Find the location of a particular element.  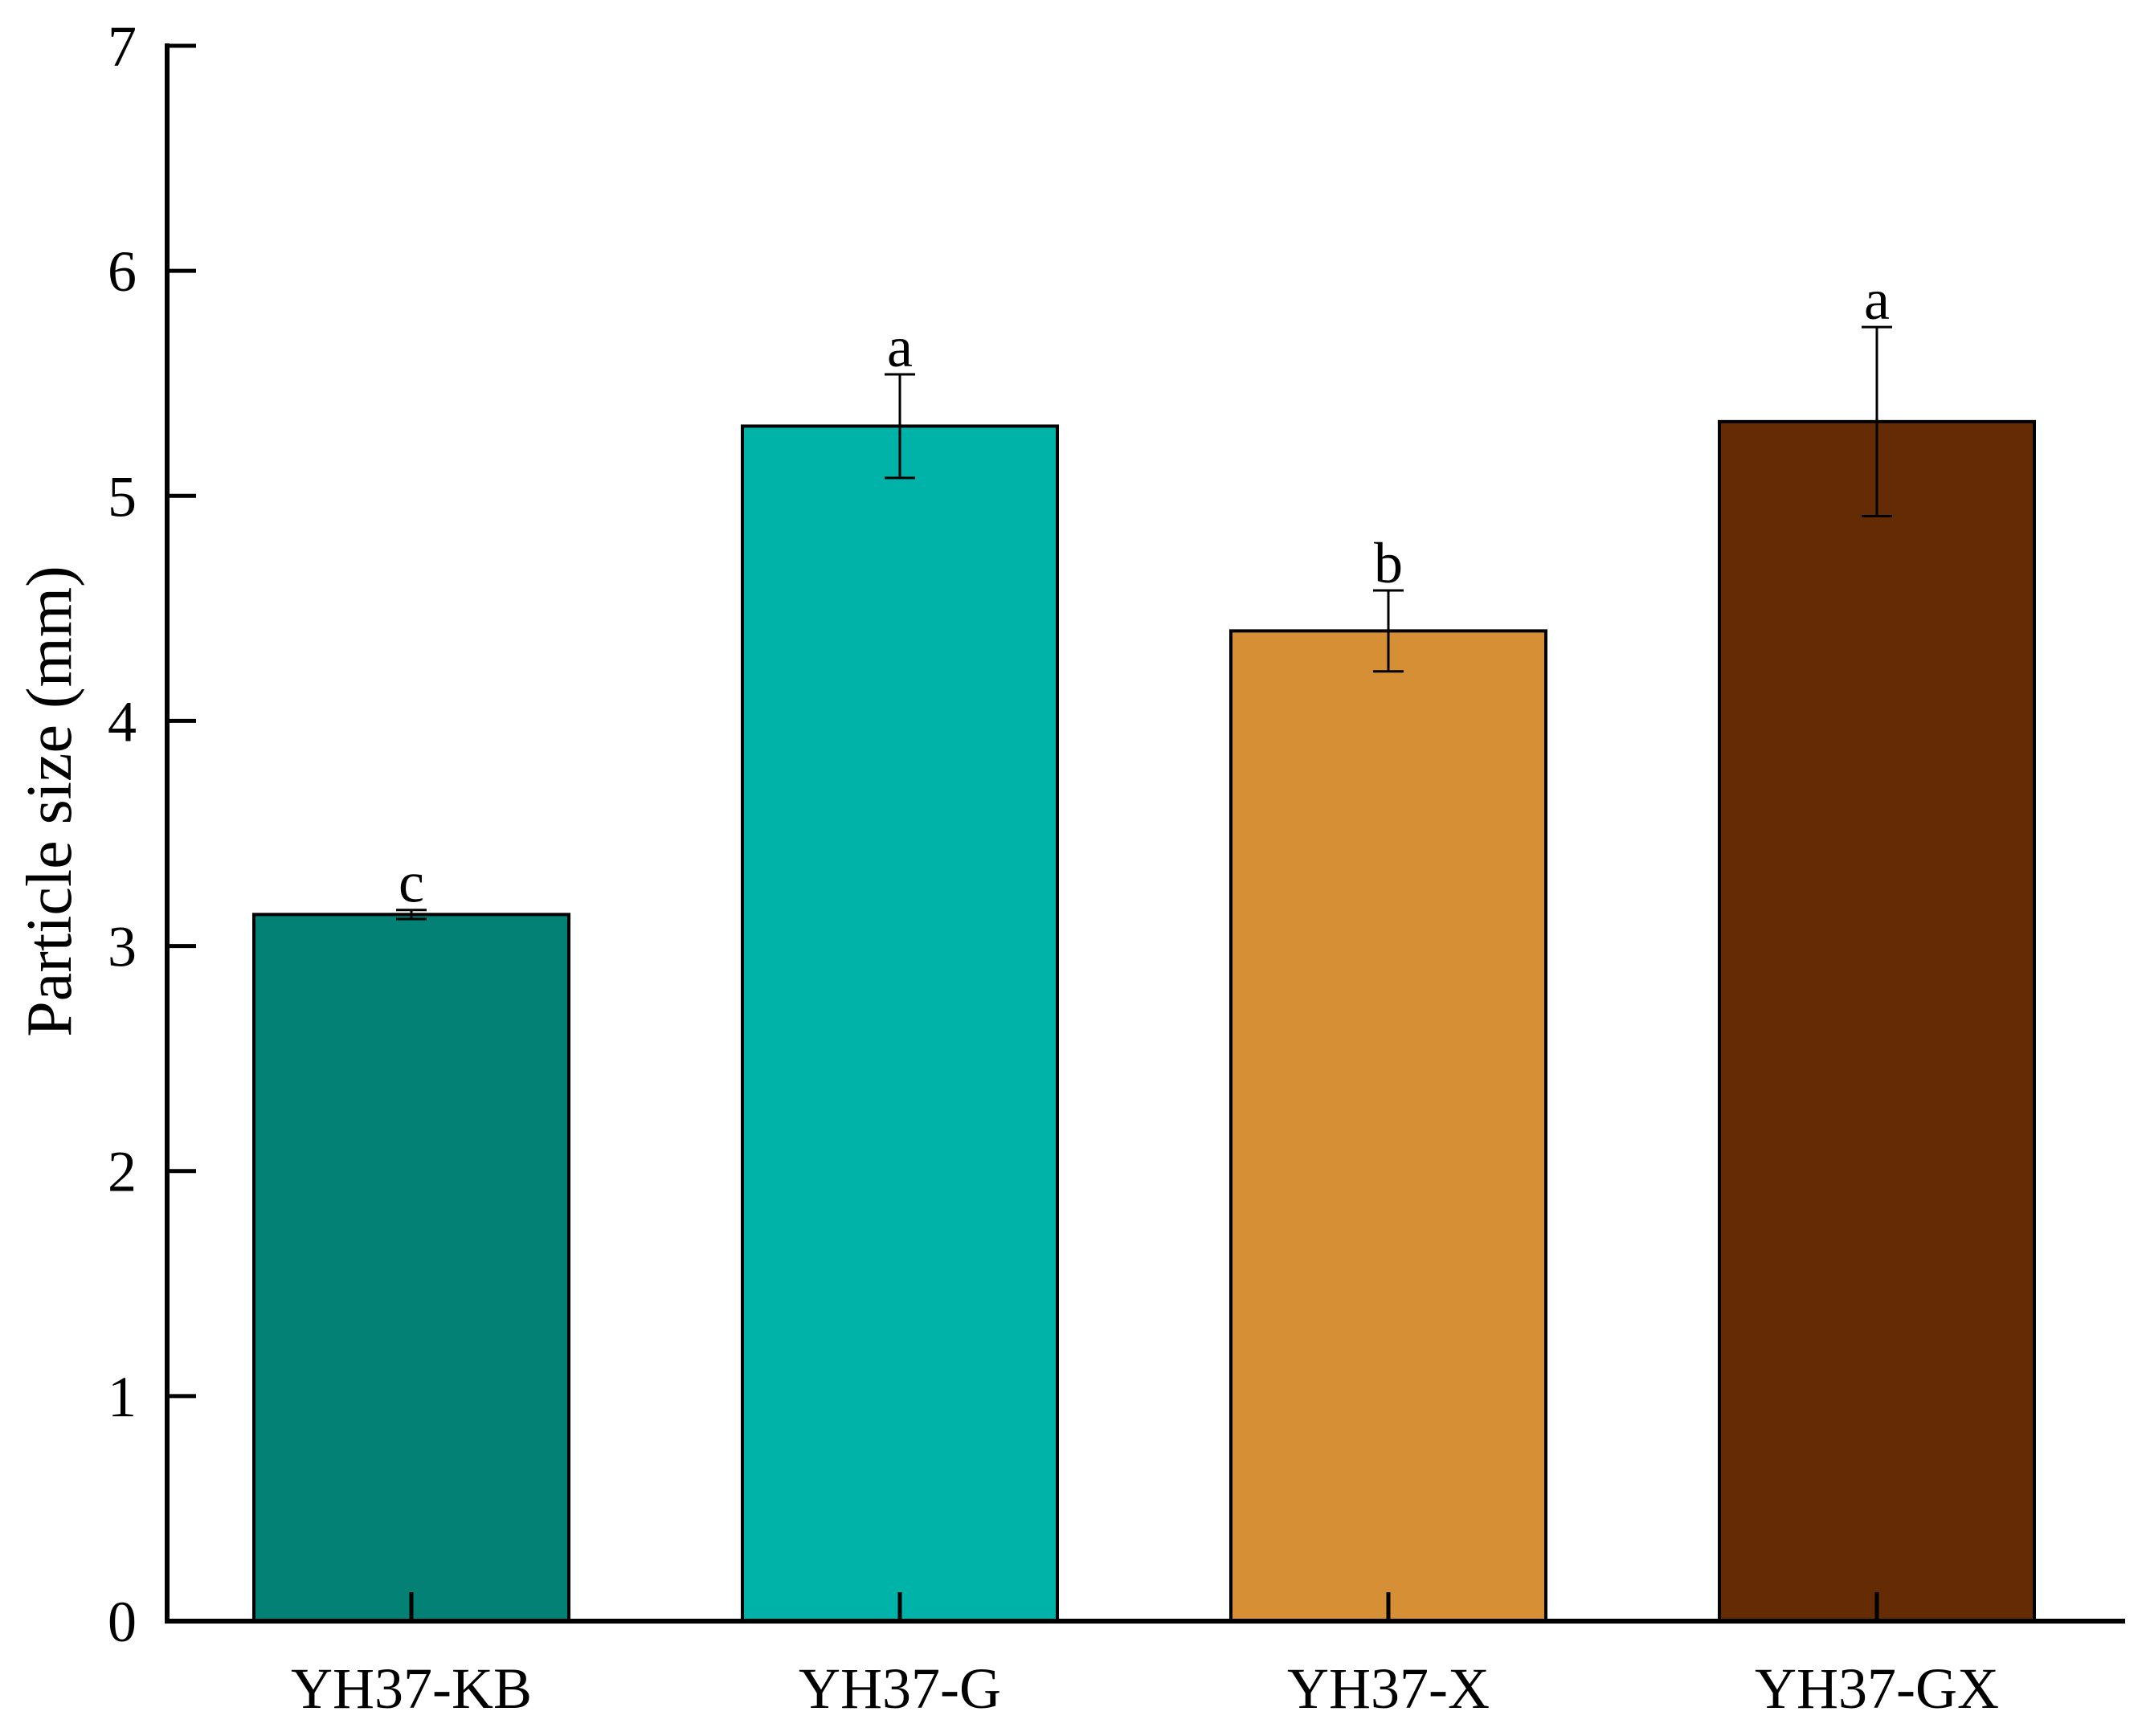

y-tick-label: 5 is located at coordinates (122, 496).